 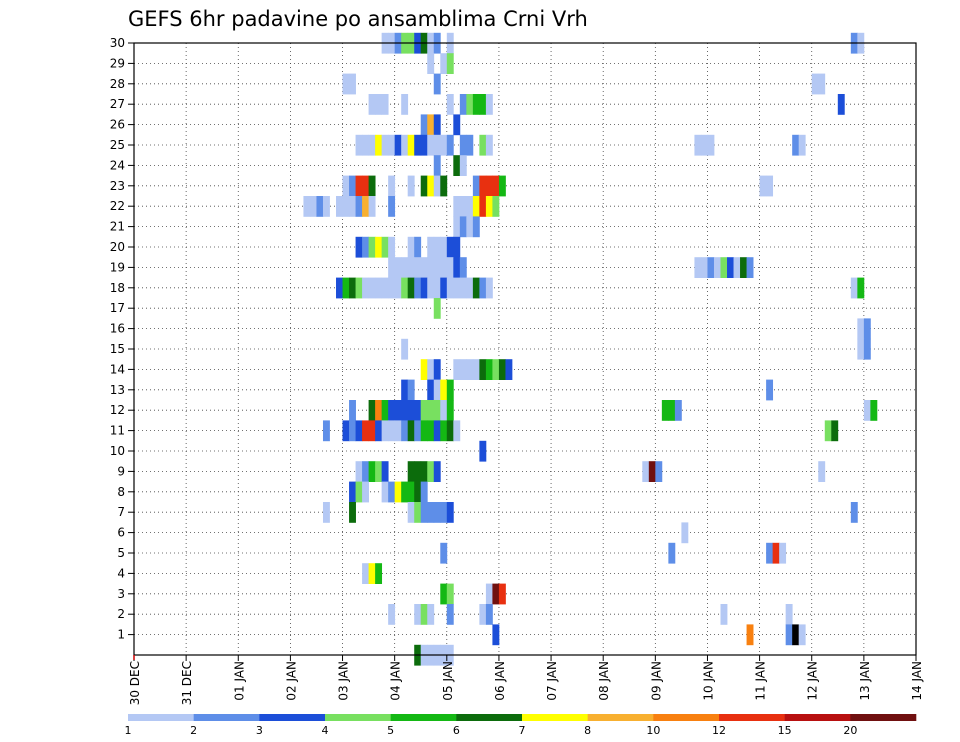 What do you see at coordinates (117, 125) in the screenshot?
I see `y-tick-label: 26` at bounding box center [117, 125].